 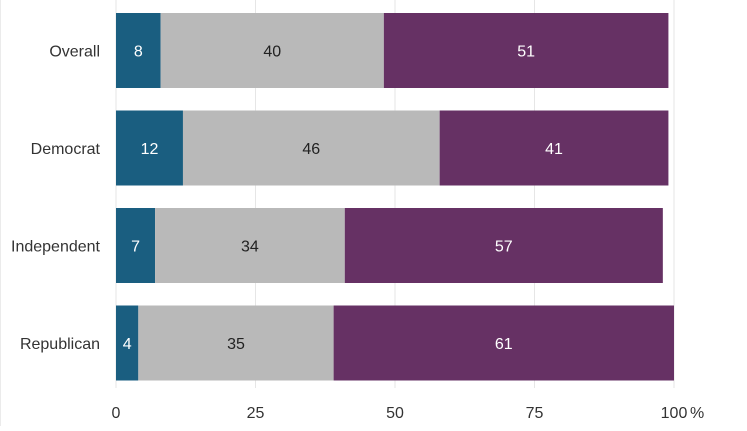 I want to click on data-label-independent-segment-3: 57, so click(x=504, y=247).